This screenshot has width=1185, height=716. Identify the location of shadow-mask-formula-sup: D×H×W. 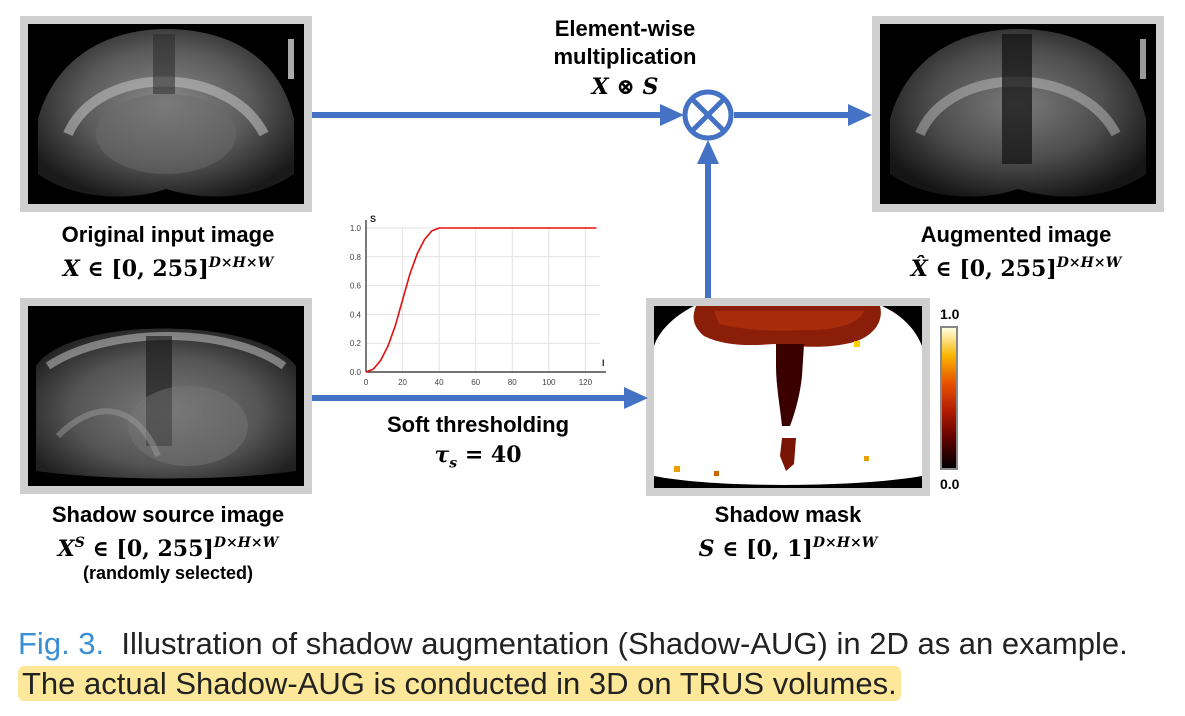
(845, 543).